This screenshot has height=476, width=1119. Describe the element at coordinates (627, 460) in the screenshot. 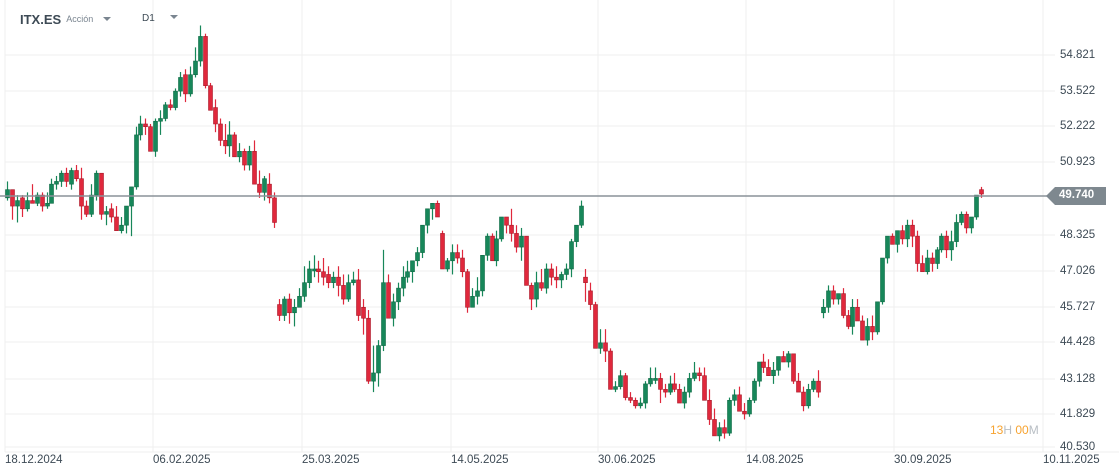

I see `x-tick-label: 30.06.2025` at that location.